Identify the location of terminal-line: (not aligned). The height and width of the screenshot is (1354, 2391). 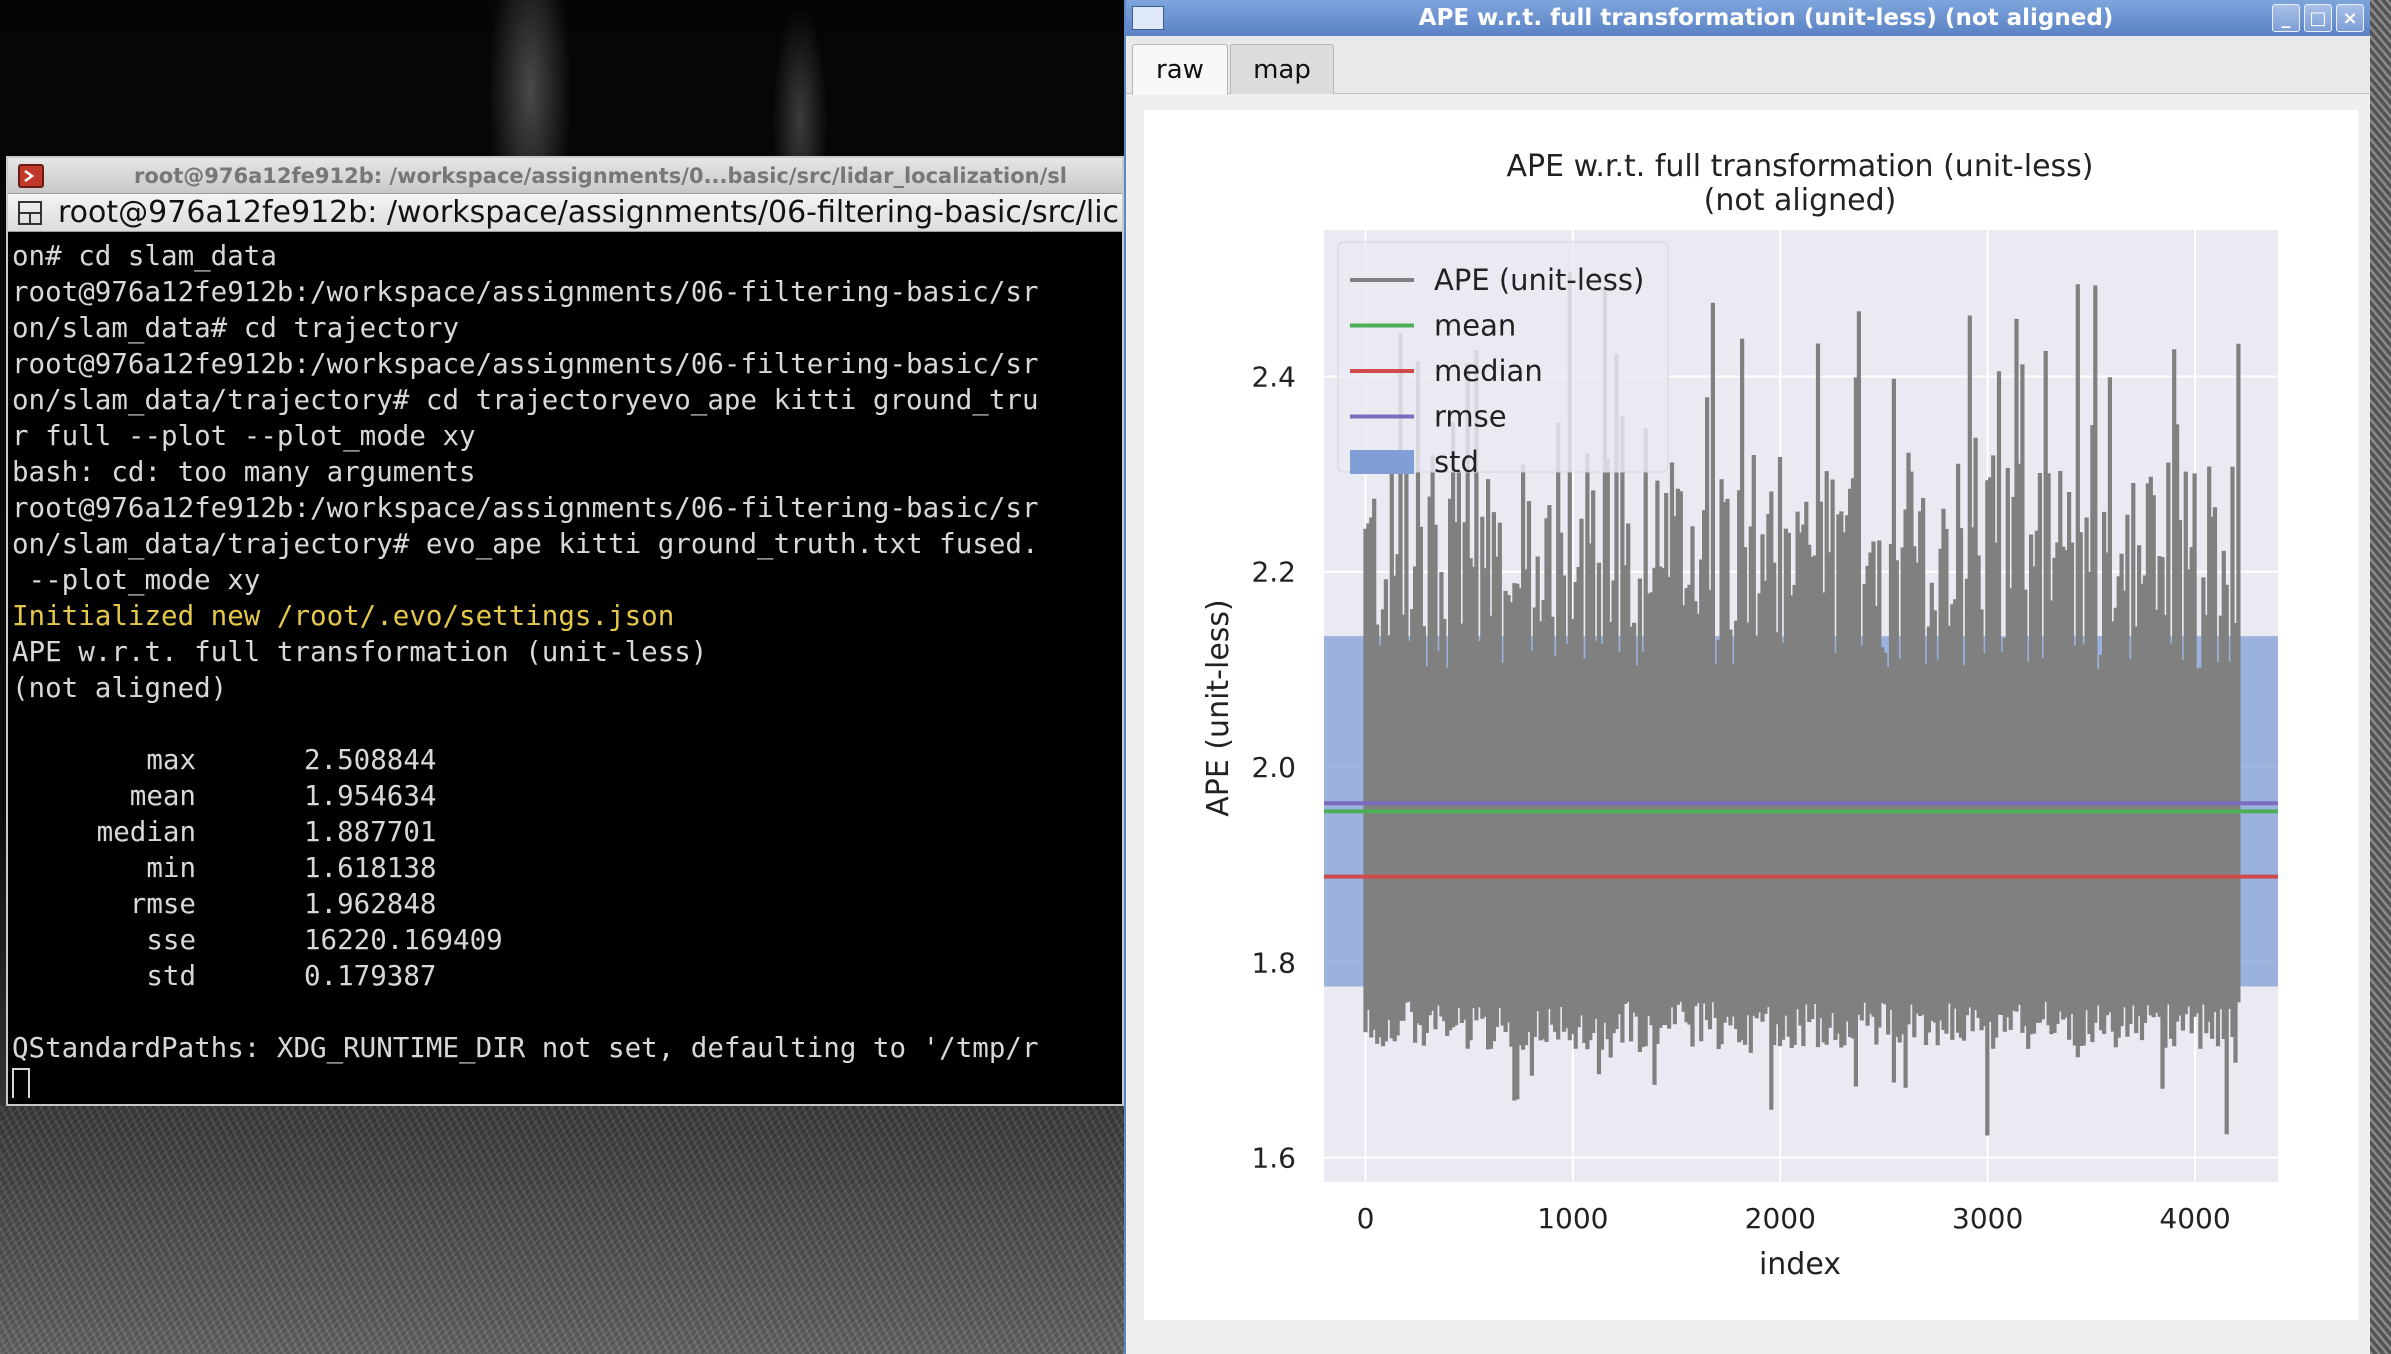
(120, 688).